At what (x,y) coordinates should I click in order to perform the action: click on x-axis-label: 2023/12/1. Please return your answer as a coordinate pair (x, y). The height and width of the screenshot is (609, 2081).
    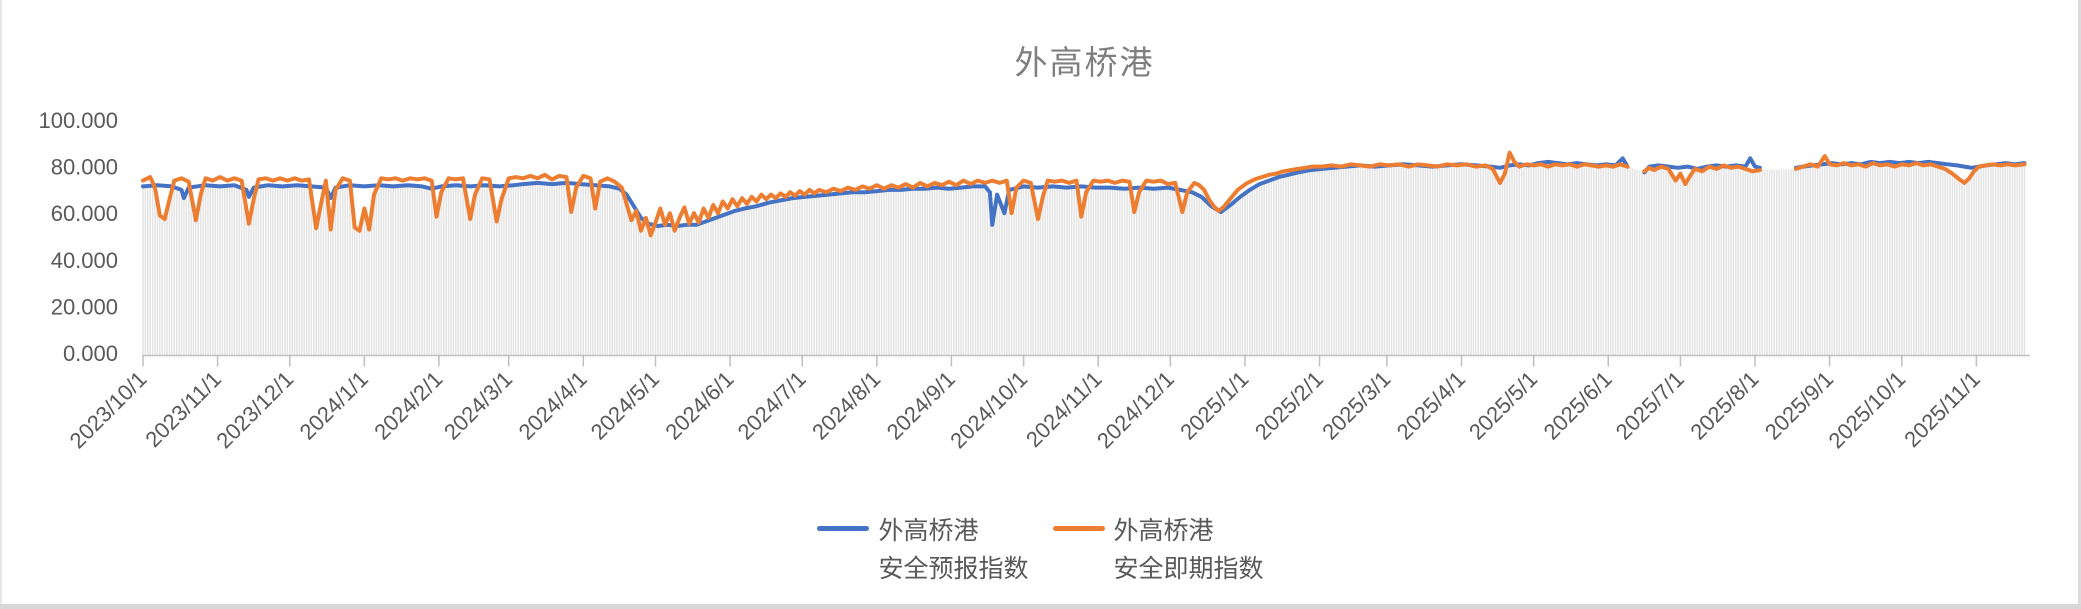
    Looking at the image, I should click on (254, 409).